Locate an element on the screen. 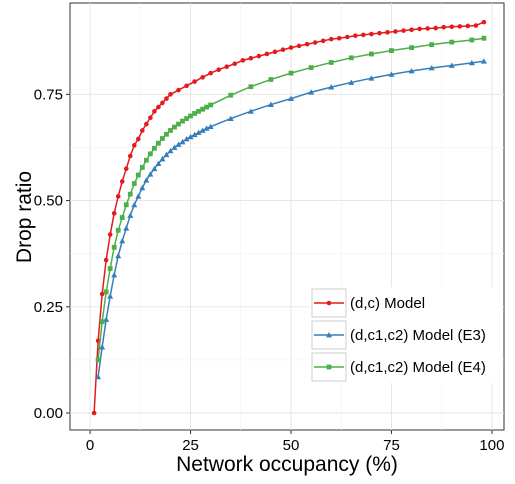 The image size is (515, 484). x-tick-label: 50 is located at coordinates (291, 445).